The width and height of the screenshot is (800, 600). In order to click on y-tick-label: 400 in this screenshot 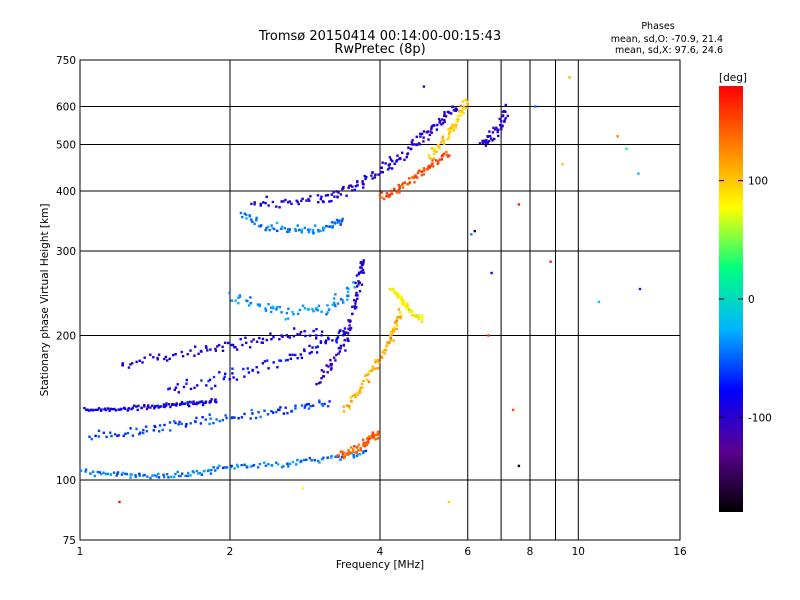, I will do `click(66, 192)`.